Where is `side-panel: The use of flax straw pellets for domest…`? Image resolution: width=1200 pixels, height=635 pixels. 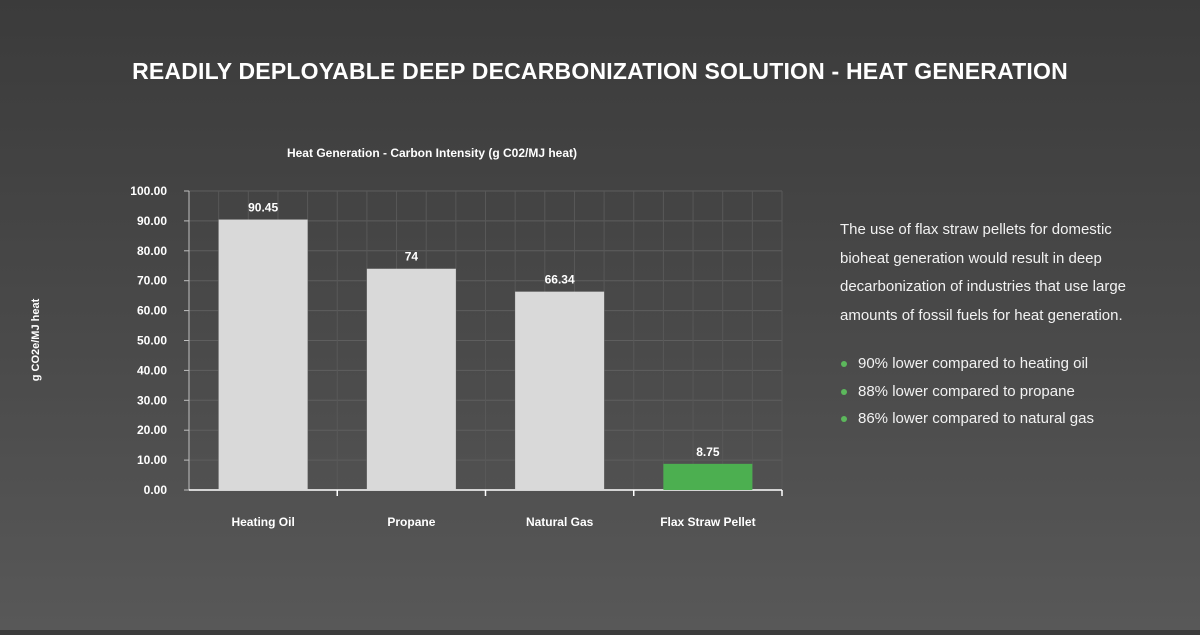
side-panel: The use of flax straw pellets for domest… is located at coordinates (1000, 324).